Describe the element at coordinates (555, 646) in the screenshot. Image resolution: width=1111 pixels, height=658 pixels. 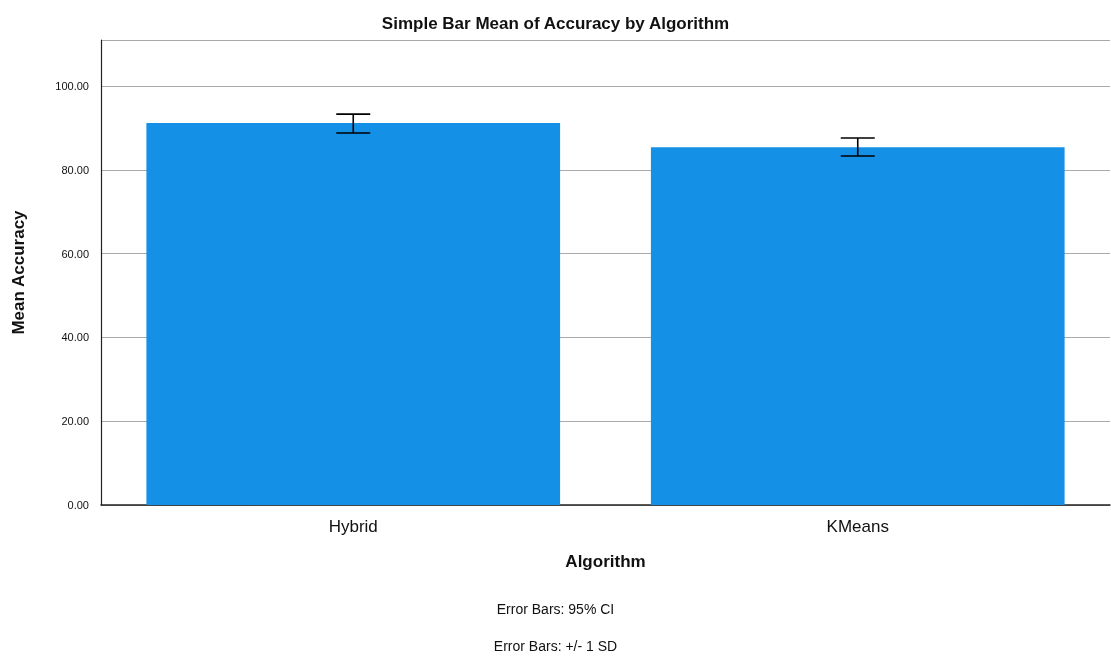
I see `text: Error Bars: +/- 1 SD` at that location.